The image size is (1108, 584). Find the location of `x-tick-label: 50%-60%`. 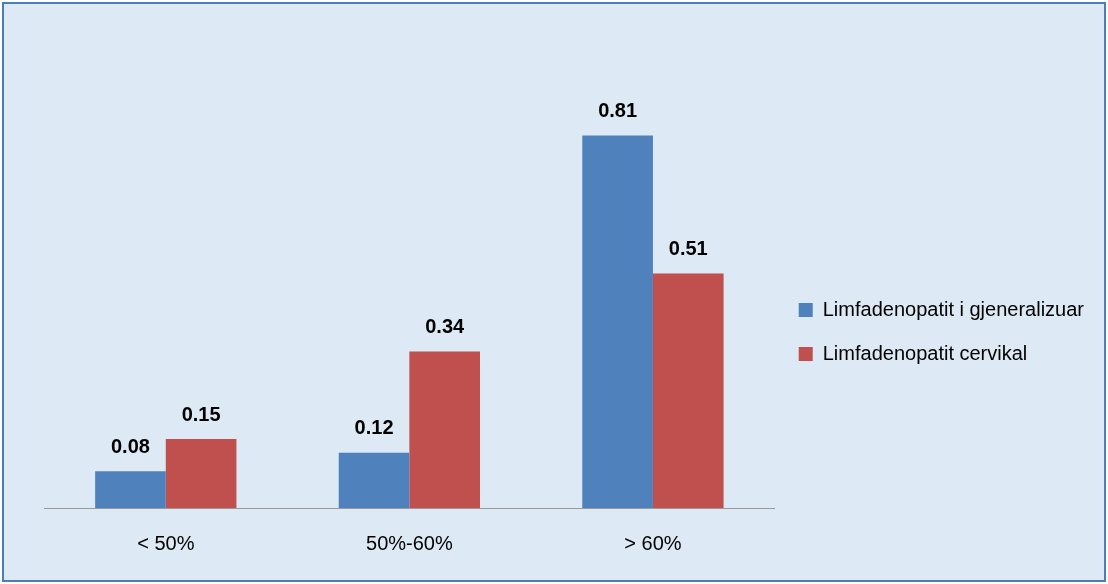

x-tick-label: 50%-60% is located at coordinates (409, 542).